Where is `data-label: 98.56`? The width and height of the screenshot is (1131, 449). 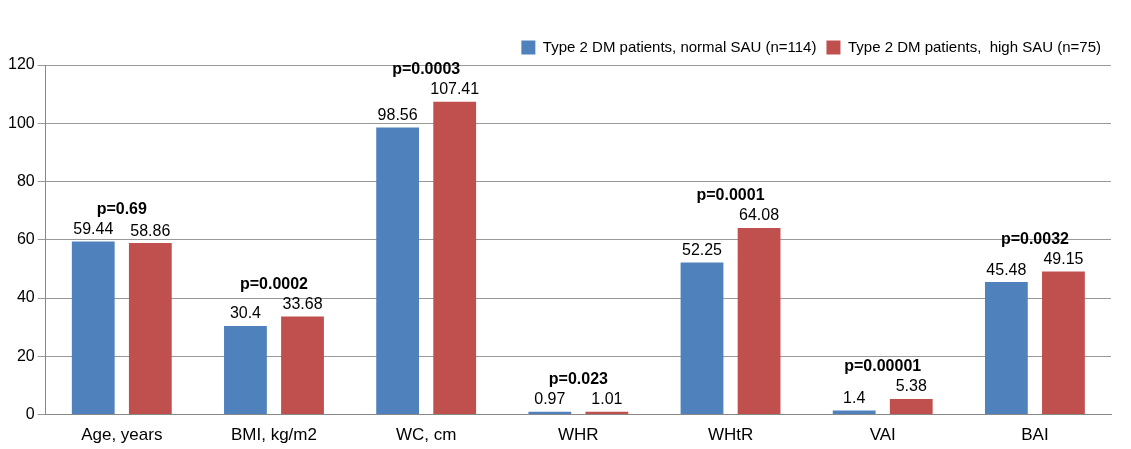
data-label: 98.56 is located at coordinates (397, 114).